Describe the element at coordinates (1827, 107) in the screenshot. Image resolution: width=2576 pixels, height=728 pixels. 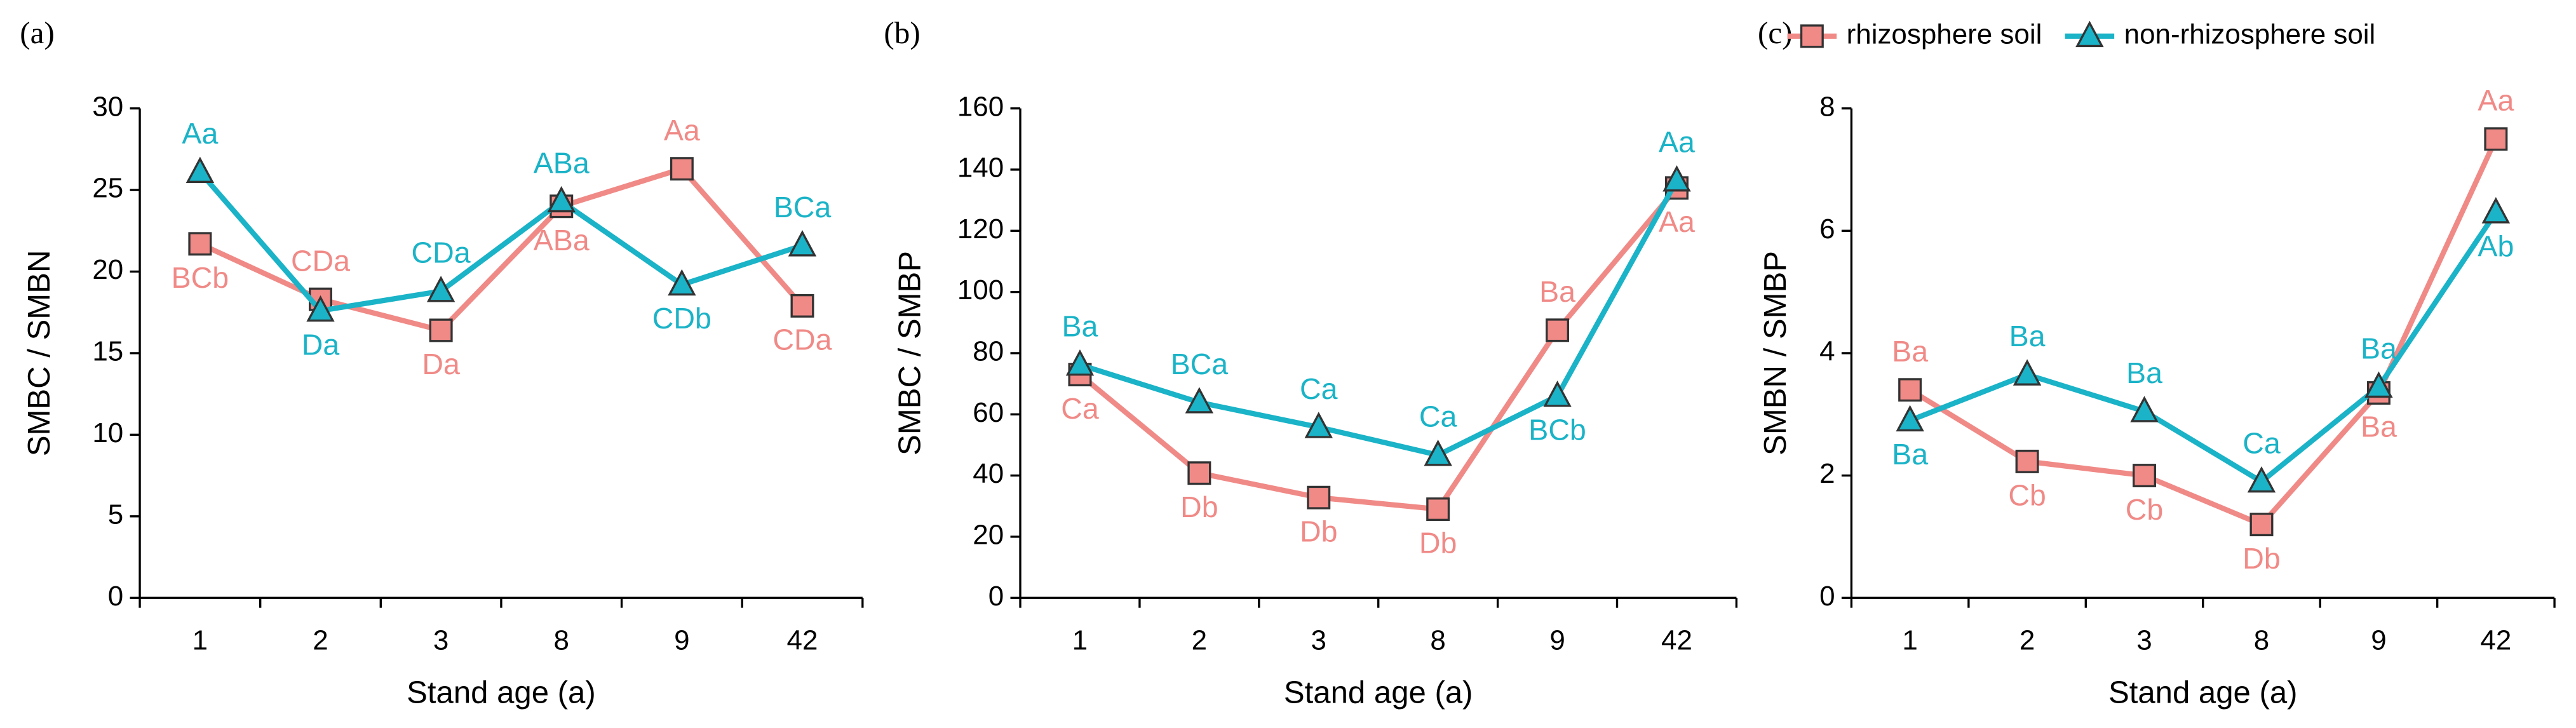
I see `y-tick-label: 8` at that location.